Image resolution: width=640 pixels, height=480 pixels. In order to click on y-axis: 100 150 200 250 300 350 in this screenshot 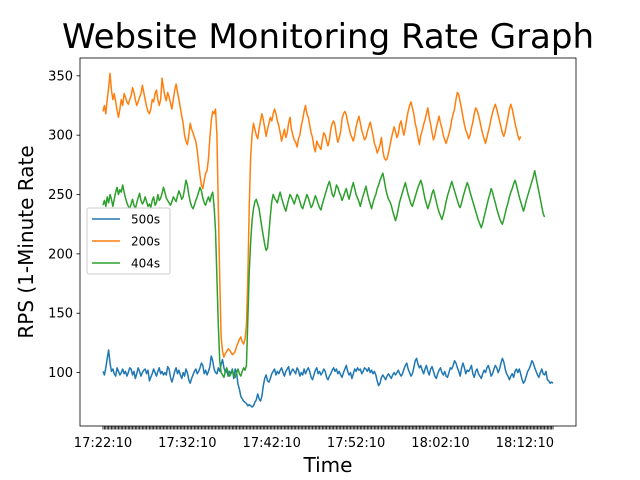, I will do `click(64, 225)`.